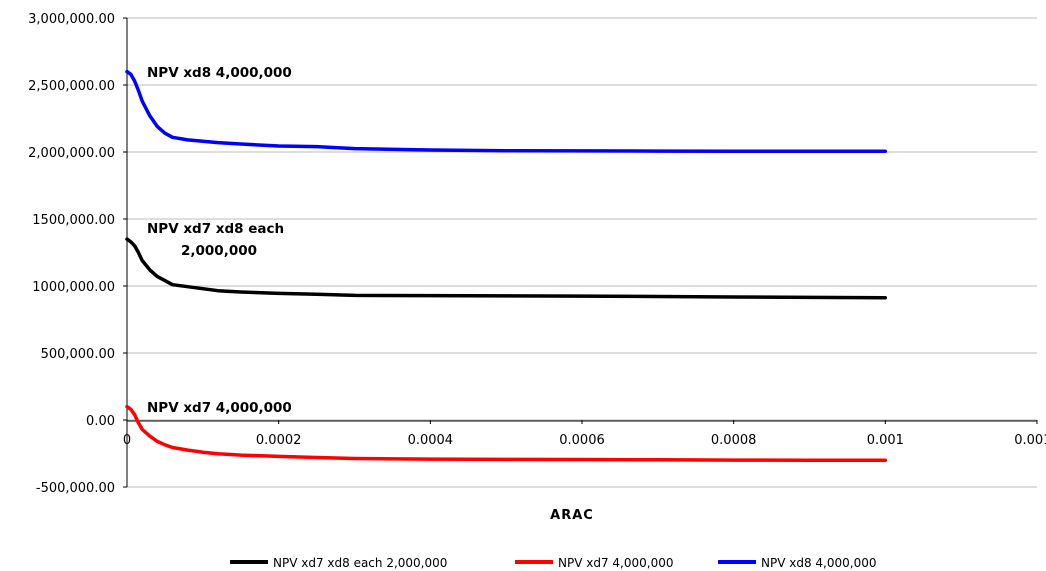 The image size is (1046, 571). What do you see at coordinates (73, 220) in the screenshot?
I see `y-tick-label: 1500,000.00` at bounding box center [73, 220].